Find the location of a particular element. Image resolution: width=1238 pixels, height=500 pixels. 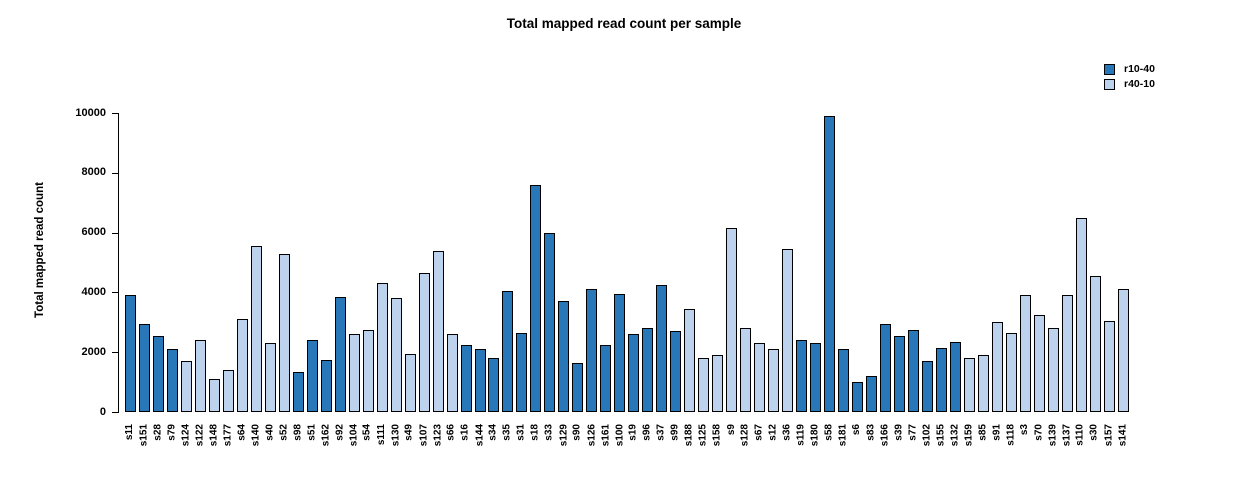

bar-s96 is located at coordinates (648, 370).